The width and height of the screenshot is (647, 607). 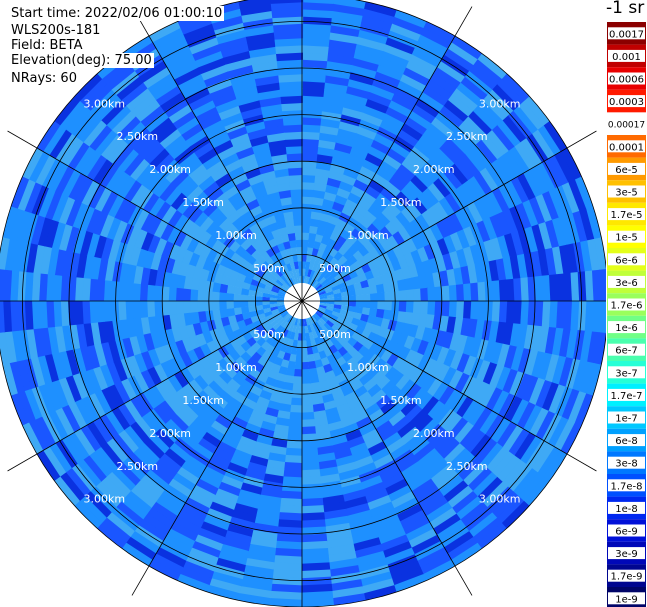 I want to click on elevation-label: Elevation(deg): 75.00, so click(x=82, y=60).